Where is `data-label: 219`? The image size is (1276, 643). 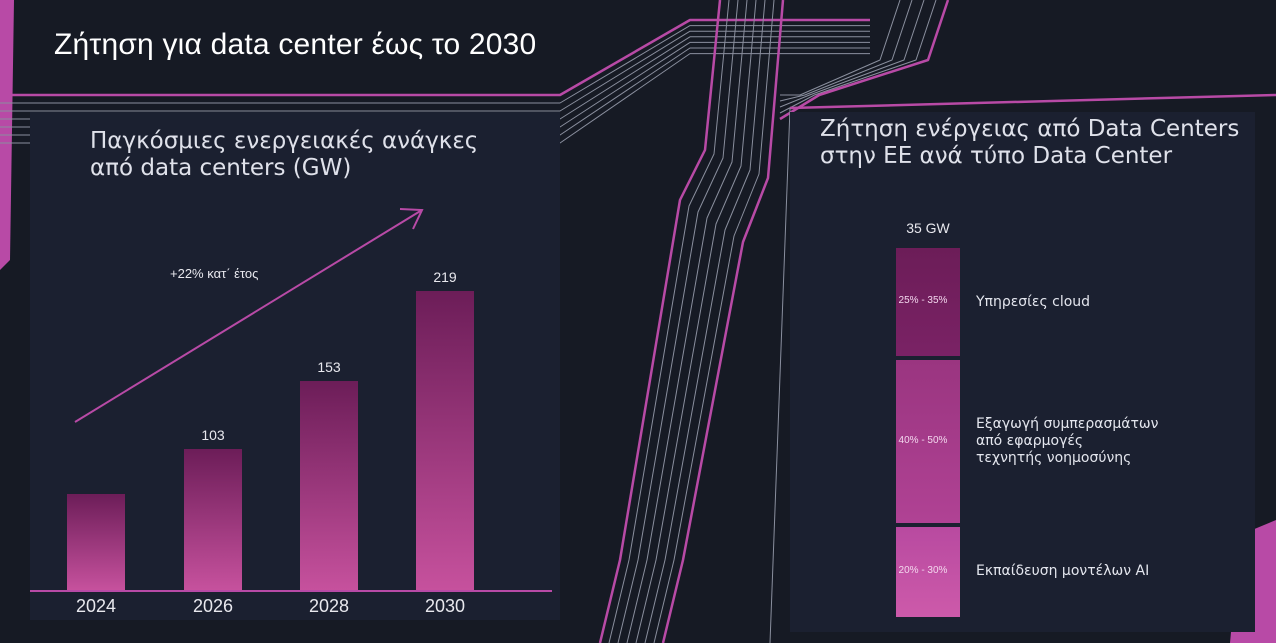
data-label: 219 is located at coordinates (445, 276).